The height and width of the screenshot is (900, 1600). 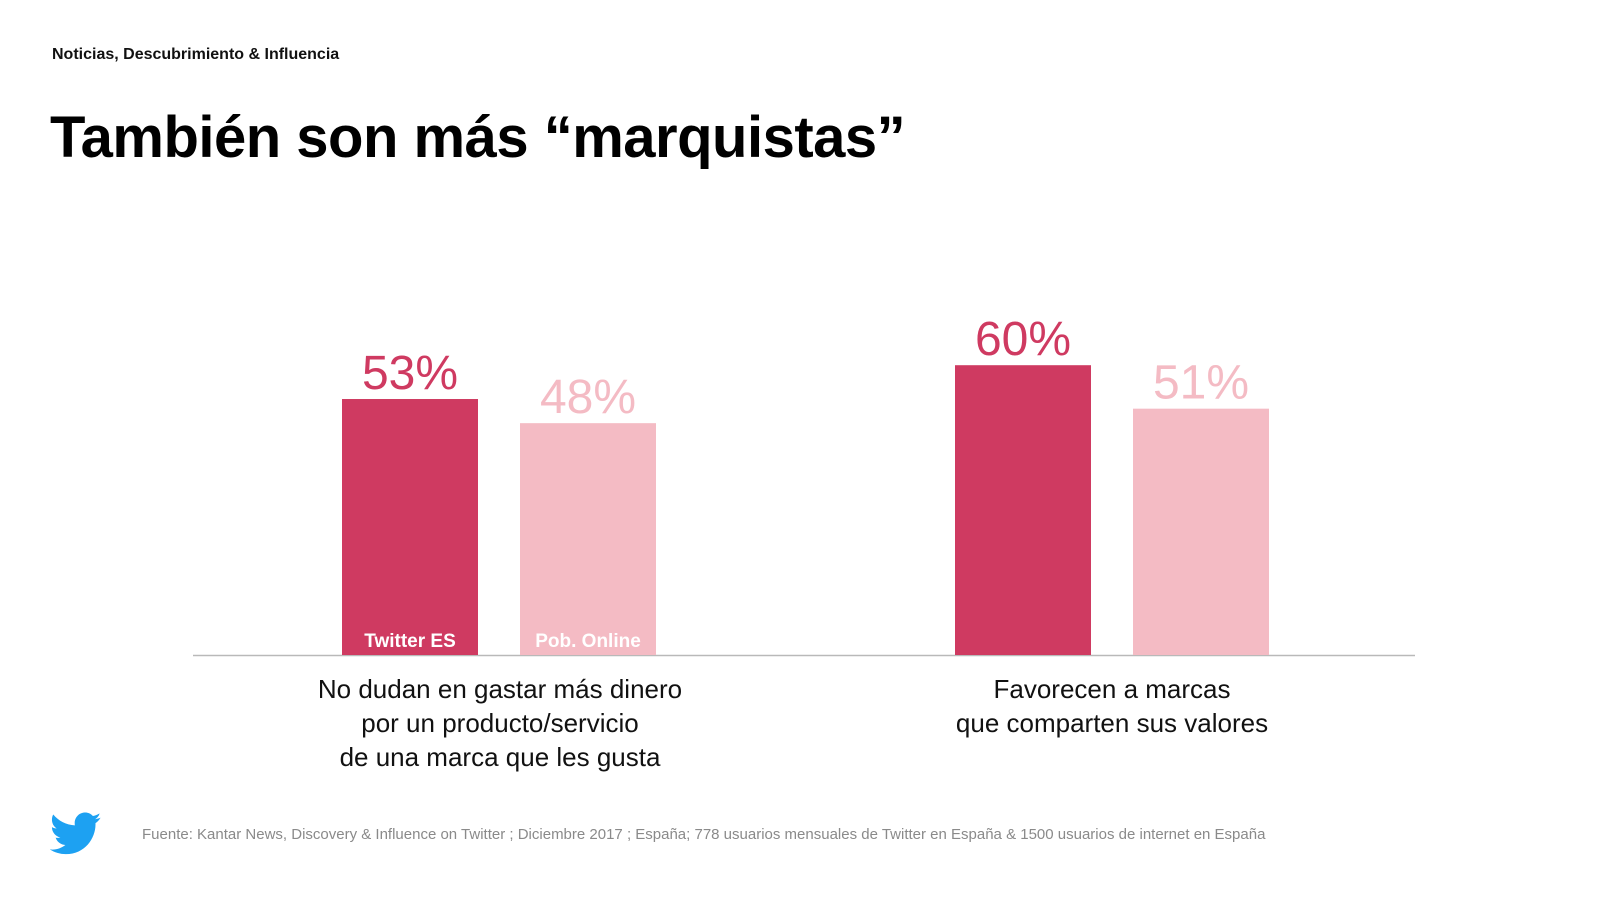 I want to click on series-name-label: Twitter ES, so click(x=410, y=641).